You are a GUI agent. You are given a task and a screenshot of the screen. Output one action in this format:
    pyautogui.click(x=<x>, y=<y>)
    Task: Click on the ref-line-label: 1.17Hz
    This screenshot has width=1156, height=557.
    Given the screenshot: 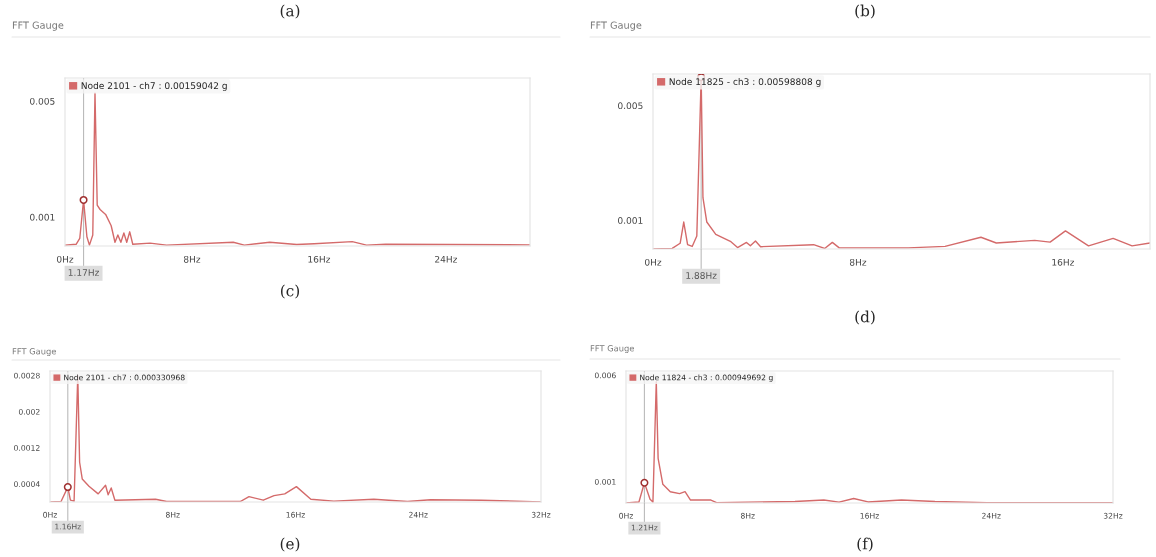 What is the action you would take?
    pyautogui.click(x=83, y=272)
    